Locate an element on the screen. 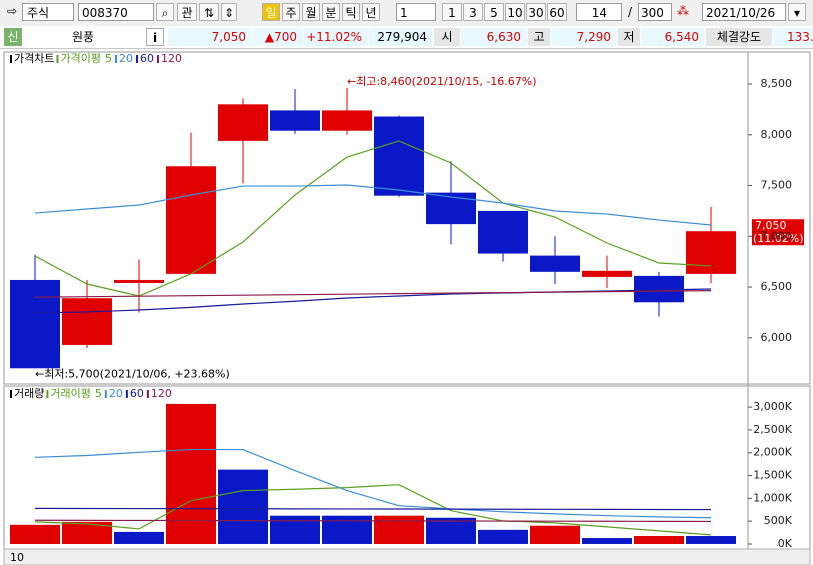  code-input: 008370 is located at coordinates (116, 12).